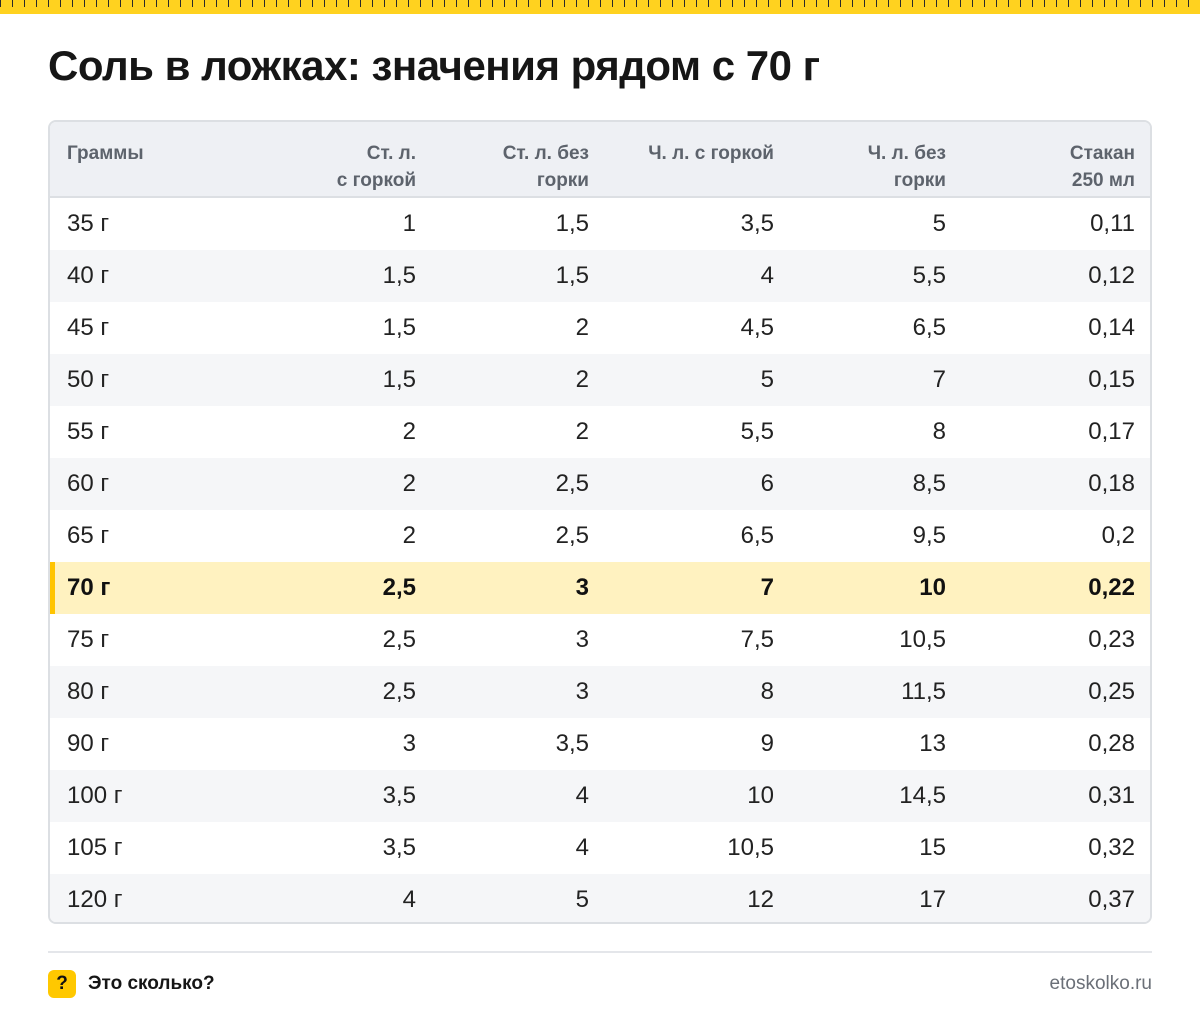 The image size is (1200, 1016). I want to click on cell-tsp-heaped: 10,5, so click(750, 847).